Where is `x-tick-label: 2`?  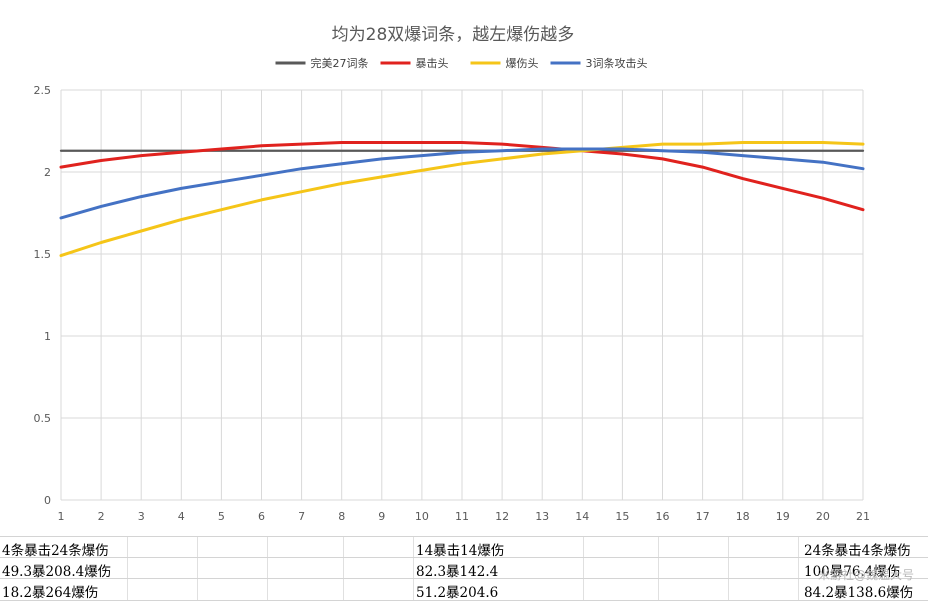
x-tick-label: 2 is located at coordinates (101, 516).